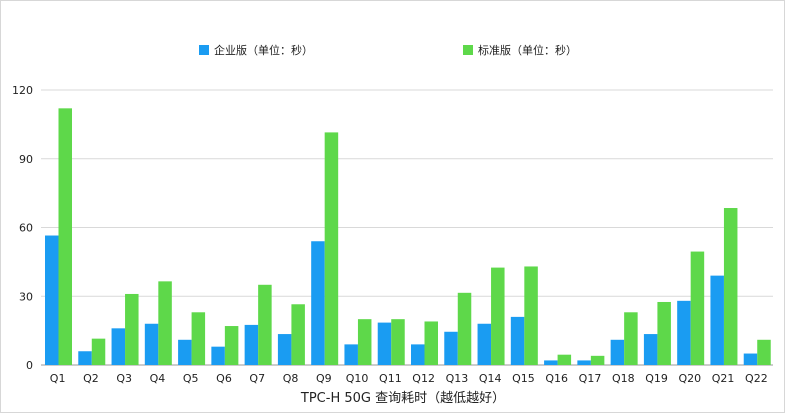  What do you see at coordinates (457, 378) in the screenshot?
I see `x-tick-label: Q13` at bounding box center [457, 378].